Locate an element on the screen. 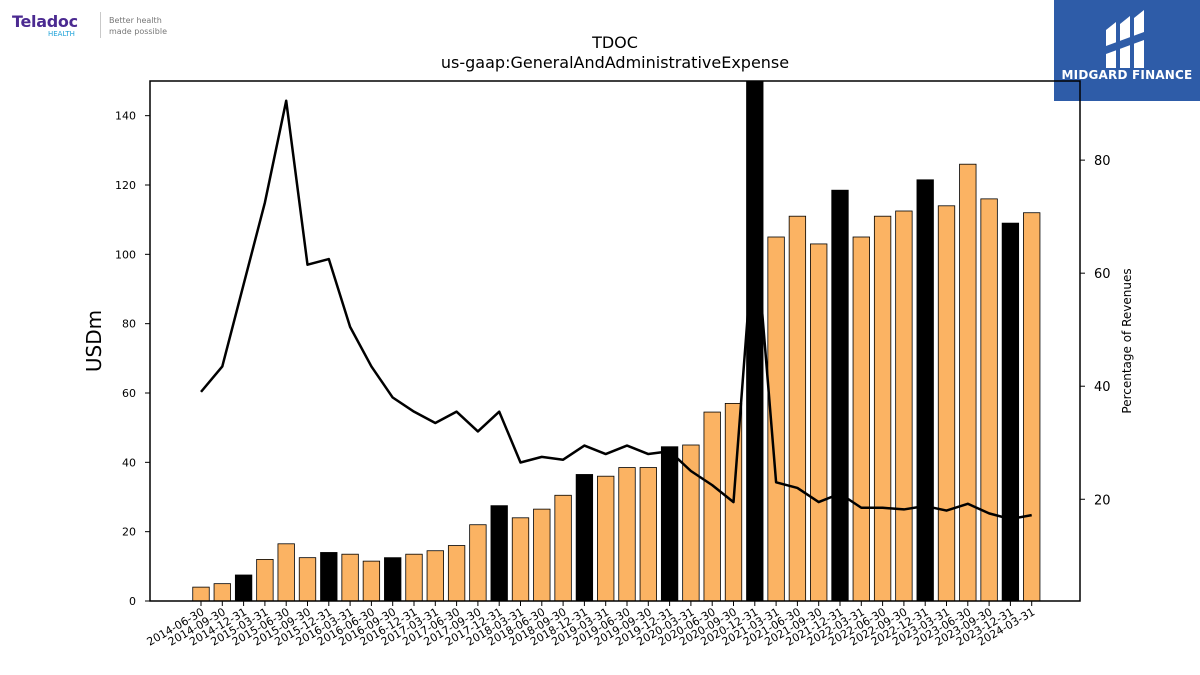 This screenshot has height=675, width=1200. y2-tick-label: 40 is located at coordinates (1102, 387).